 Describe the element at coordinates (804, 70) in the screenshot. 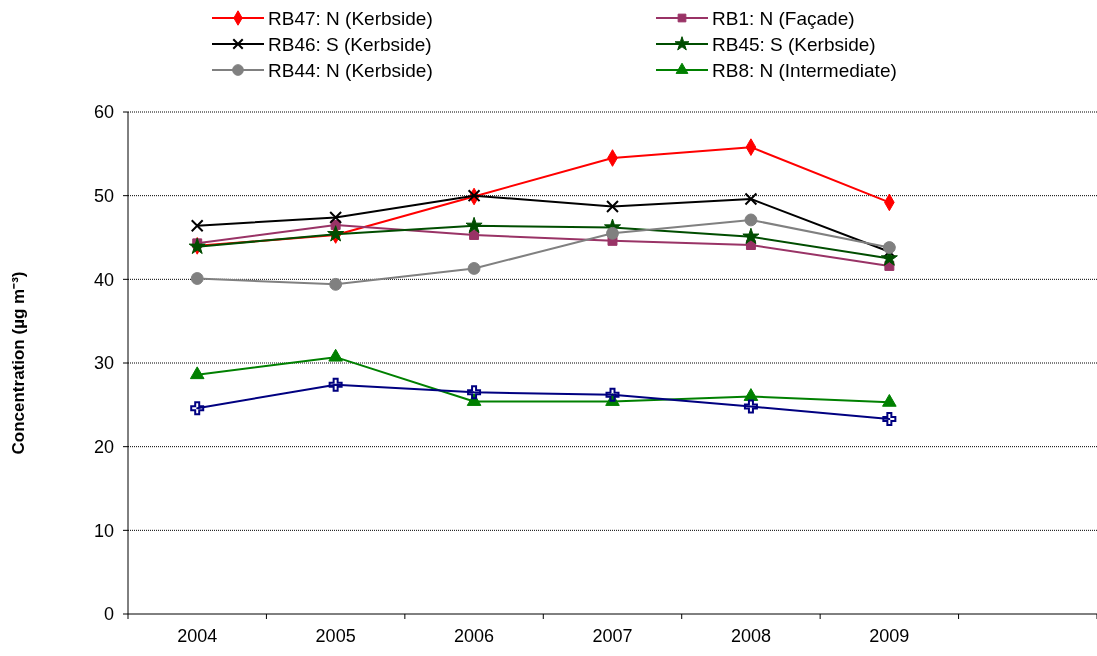

I see `legend-label: RB8: N (Intermediate)` at that location.